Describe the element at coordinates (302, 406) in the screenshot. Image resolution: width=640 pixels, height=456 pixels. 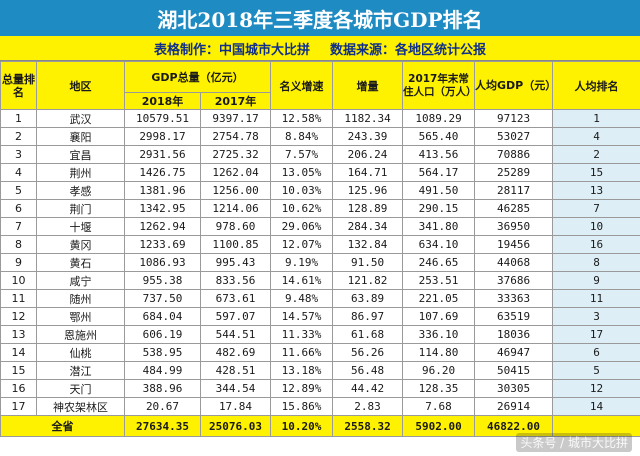
I see `growth-cell: 15.86%` at that location.